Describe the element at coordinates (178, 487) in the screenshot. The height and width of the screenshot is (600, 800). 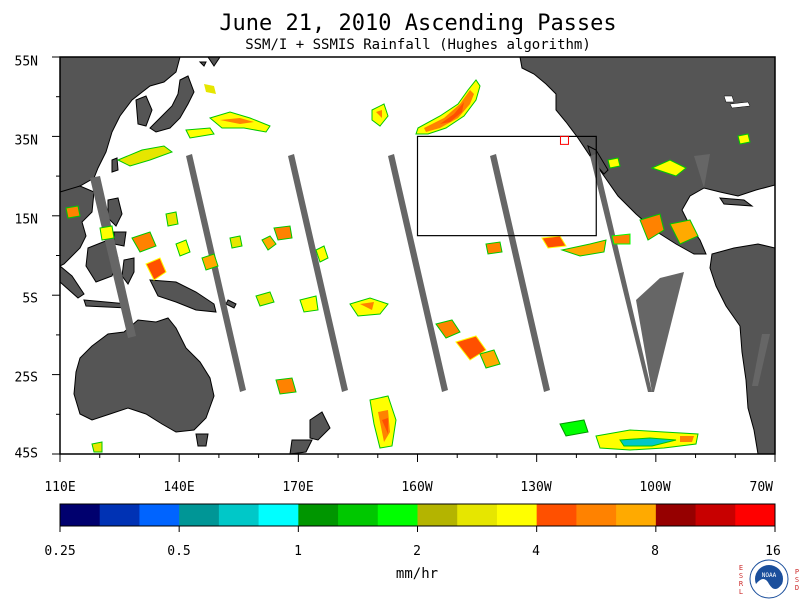
I see `lon-label-140e: 140E` at that location.